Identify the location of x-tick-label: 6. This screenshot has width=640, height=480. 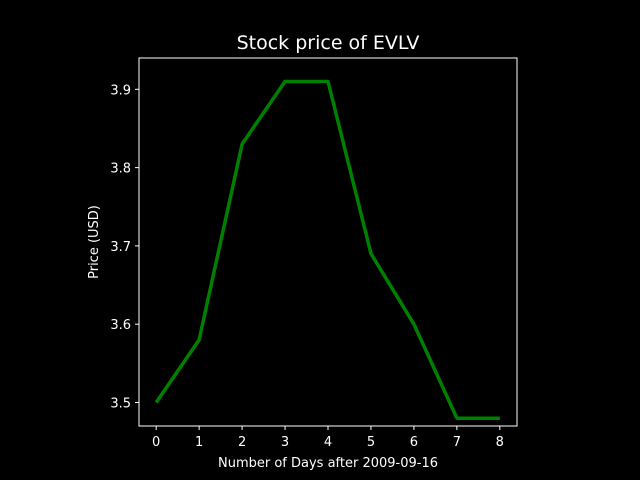
(414, 442).